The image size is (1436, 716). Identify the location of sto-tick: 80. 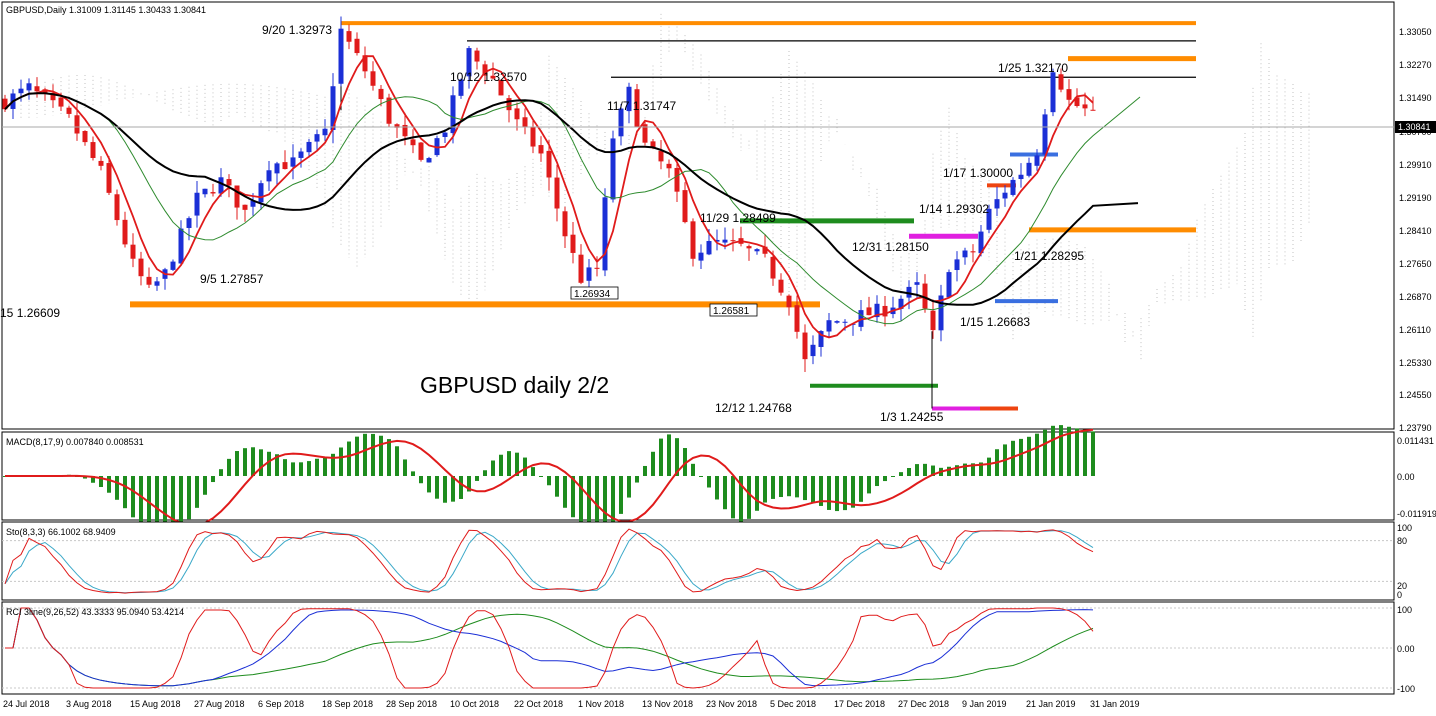
(1402, 541).